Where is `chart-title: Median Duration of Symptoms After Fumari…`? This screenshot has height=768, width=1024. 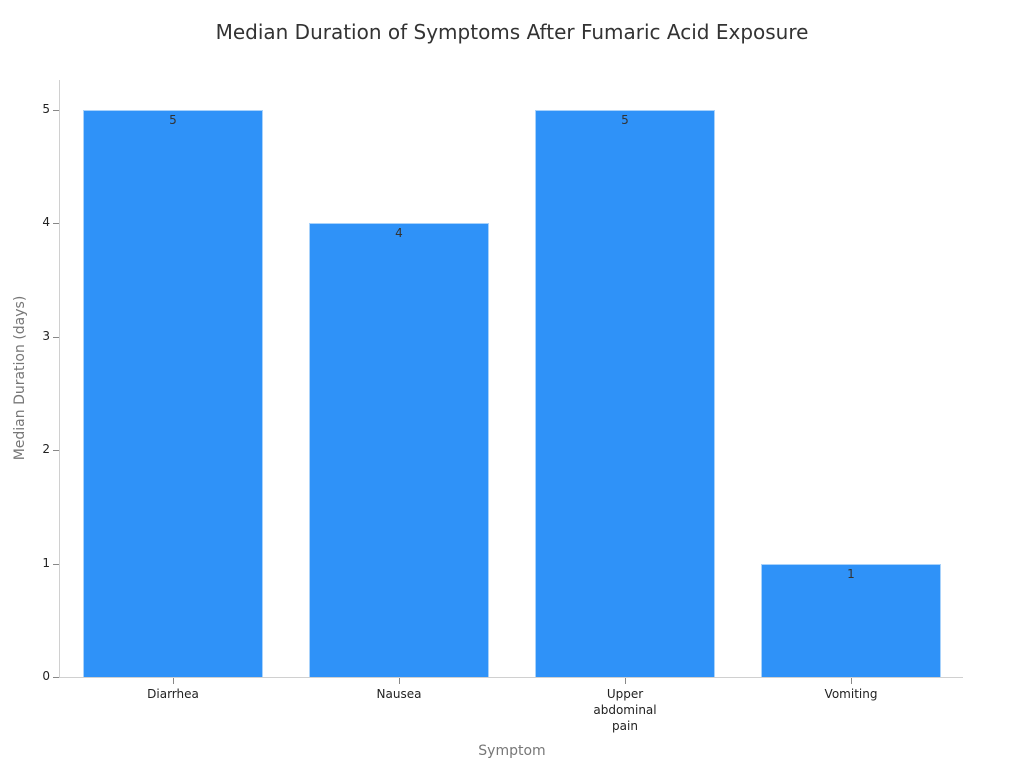
chart-title: Median Duration of Symptoms After Fumari… is located at coordinates (512, 32).